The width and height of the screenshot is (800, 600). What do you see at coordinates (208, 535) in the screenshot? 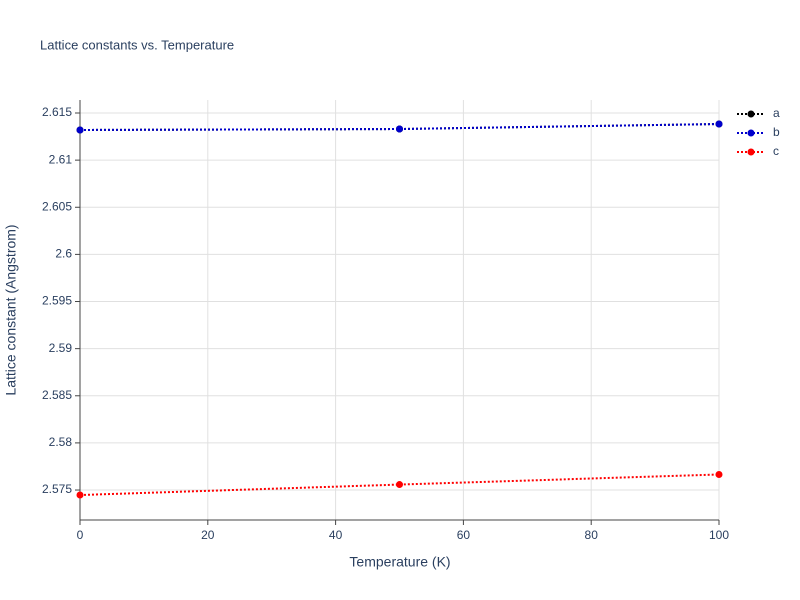
I see `x-tick-label: 20` at bounding box center [208, 535].